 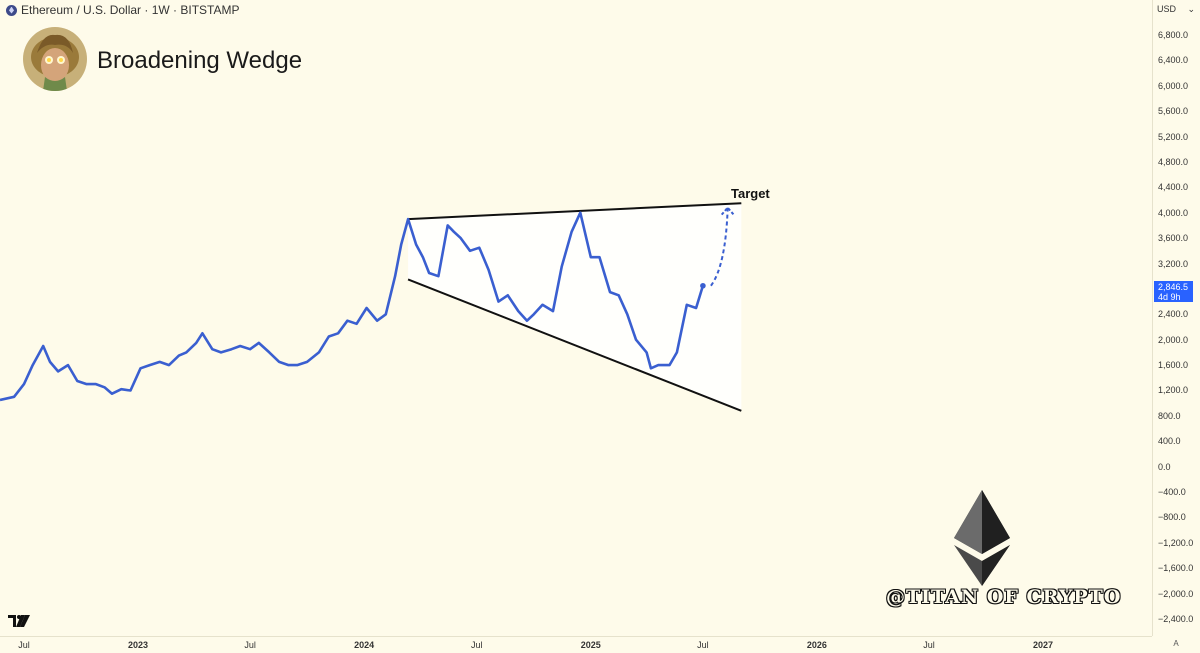 What do you see at coordinates (1173, 187) in the screenshot?
I see `price-tick: 4,400.0` at bounding box center [1173, 187].